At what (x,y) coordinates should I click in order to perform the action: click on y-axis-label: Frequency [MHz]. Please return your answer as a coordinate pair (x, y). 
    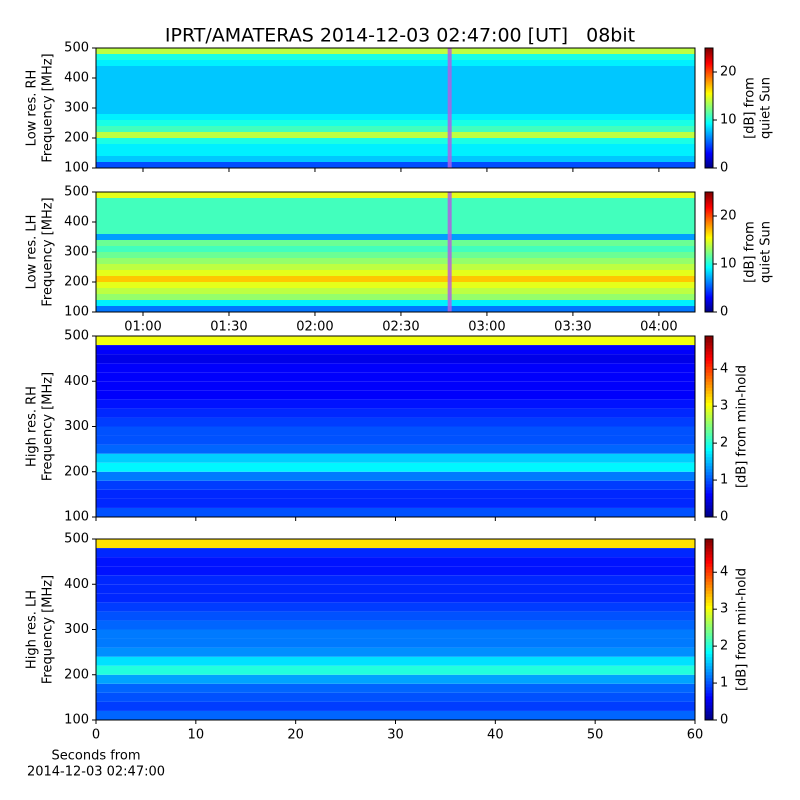
    Looking at the image, I should click on (48, 629).